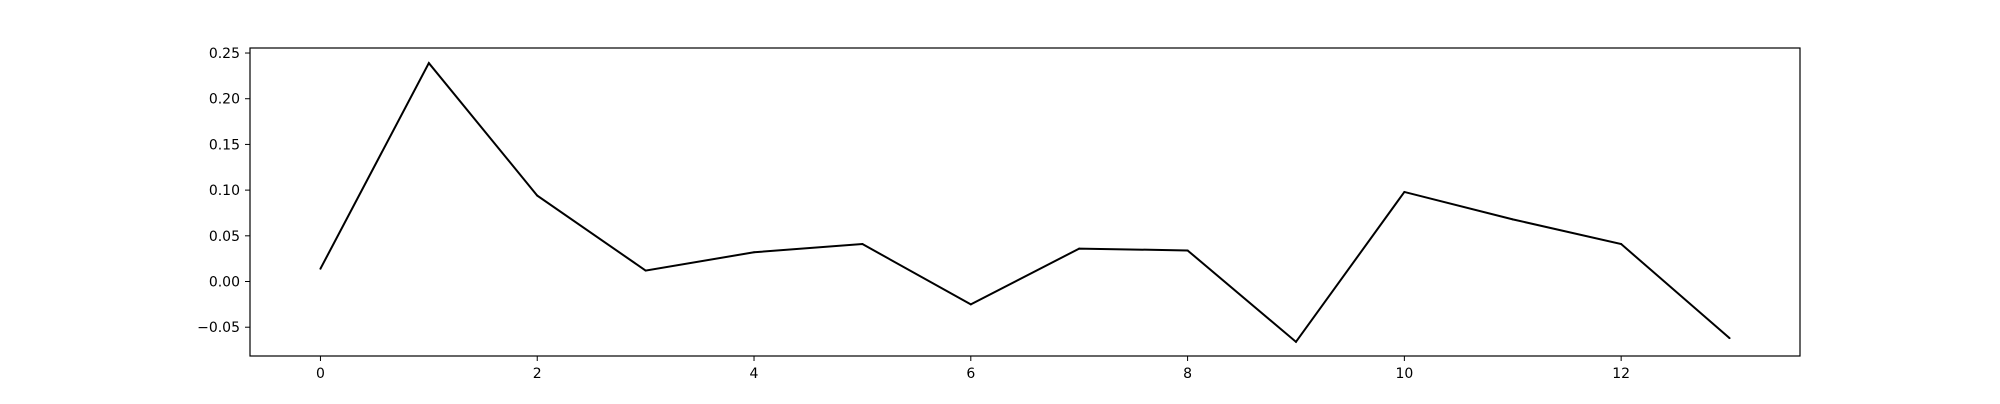  Describe the element at coordinates (754, 374) in the screenshot. I see `x-tick-label: 4` at that location.